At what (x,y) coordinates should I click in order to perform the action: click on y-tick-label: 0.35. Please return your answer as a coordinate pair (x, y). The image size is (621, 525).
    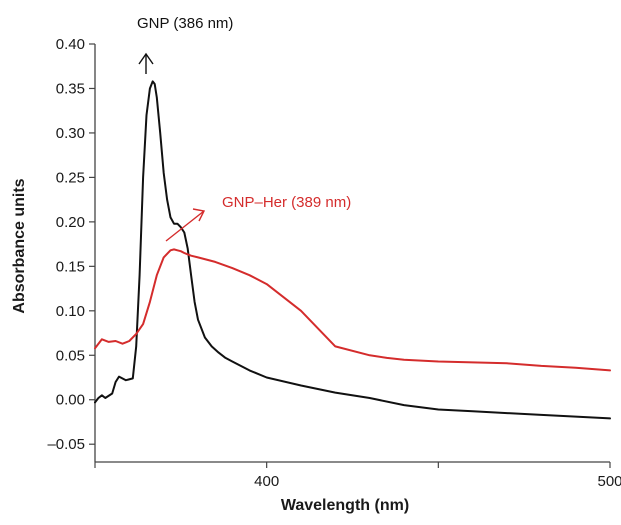
    Looking at the image, I should click on (70, 88).